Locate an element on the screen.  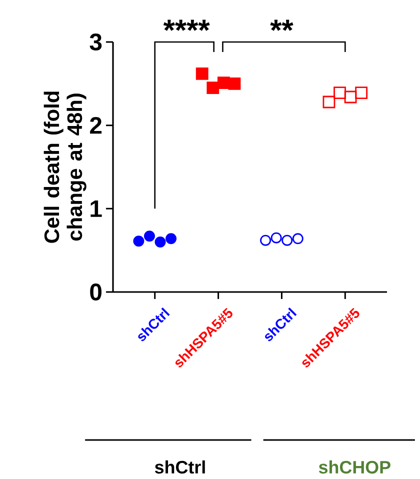
y-tick-label: 2 is located at coordinates (96, 125).